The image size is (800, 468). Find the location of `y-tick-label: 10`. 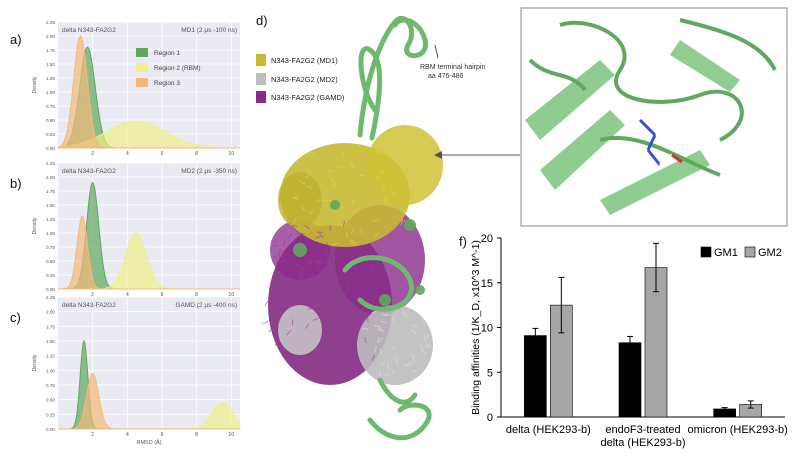

y-tick-label: 10 is located at coordinates (487, 329).